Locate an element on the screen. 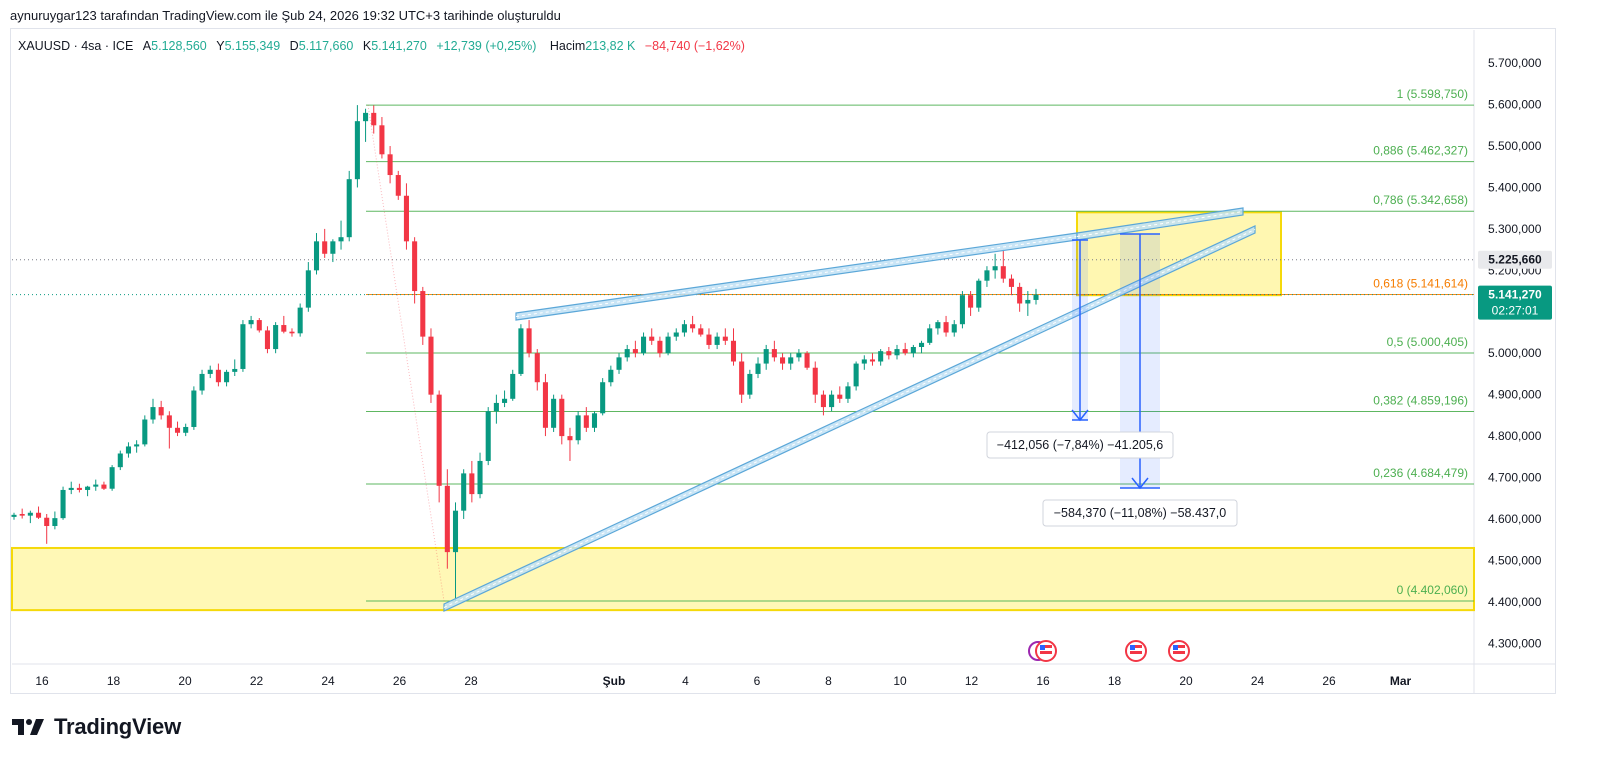 The height and width of the screenshot is (776, 1600). y-tick-label: 4.600,000 is located at coordinates (1515, 519).